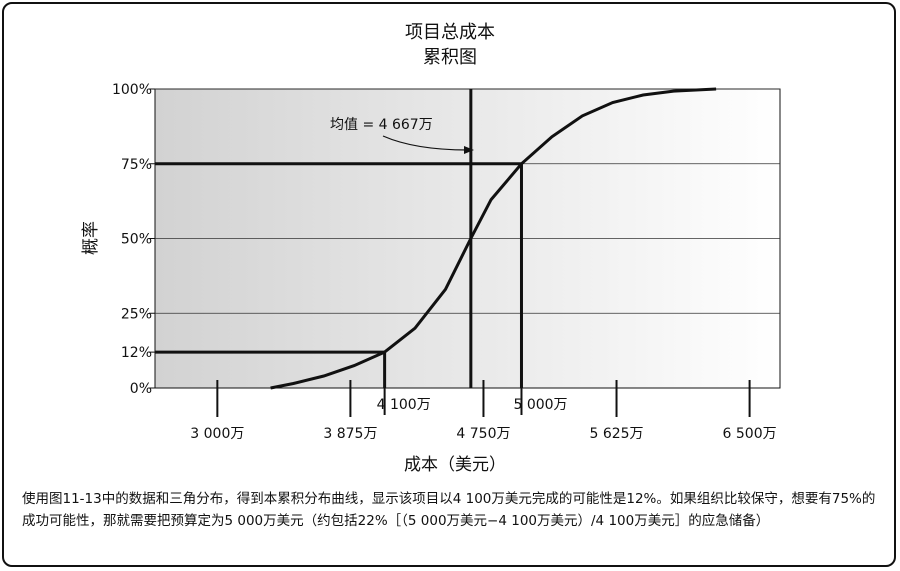 The width and height of the screenshot is (900, 571). Describe the element at coordinates (450, 32) in the screenshot. I see `chart-title: 项目总成本` at that location.